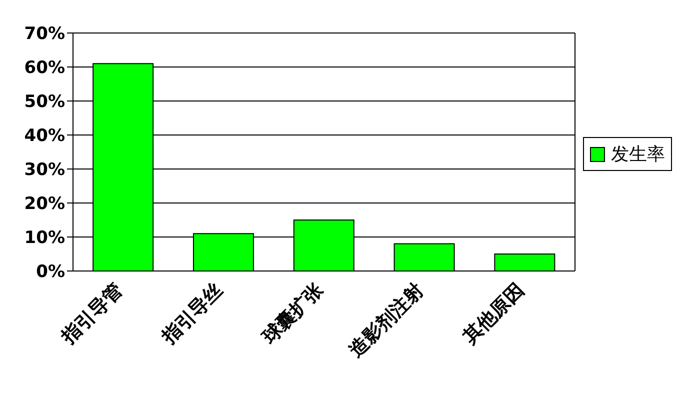  Describe the element at coordinates (44, 68) in the screenshot. I see `y-tick-label: 60%` at that location.